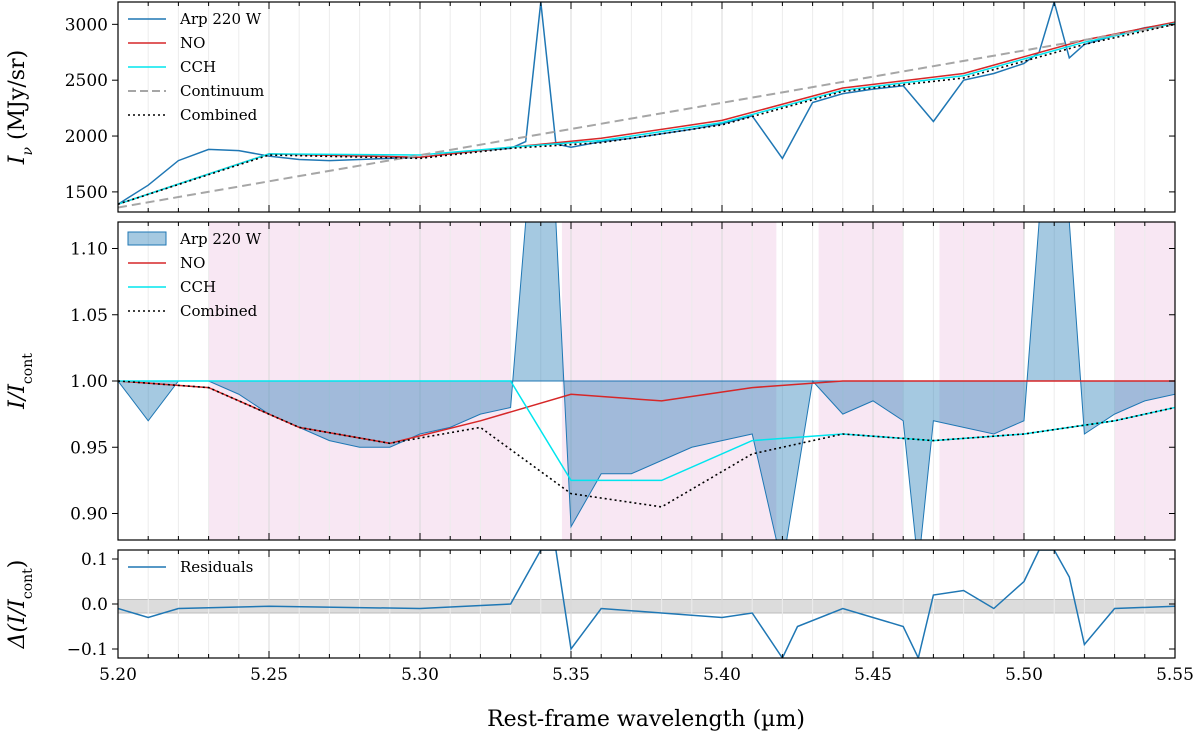 Image resolution: width=1200 pixels, height=737 pixels. I want to click on y-tick-label: 1500, so click(86, 193).